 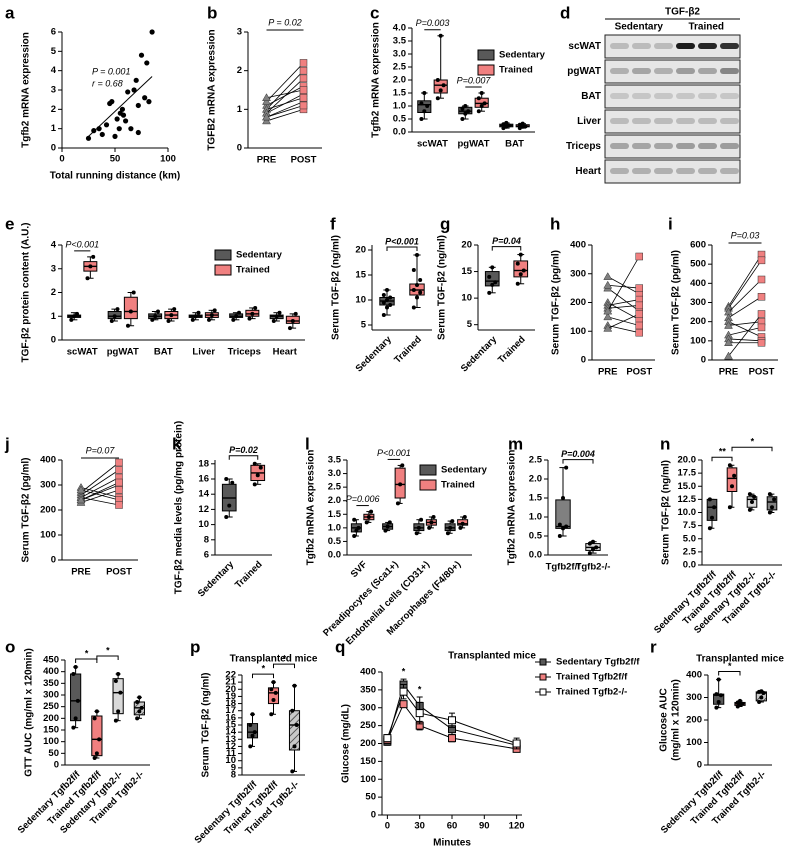 I want to click on x-tick-label: Trained, so click(x=512, y=350).